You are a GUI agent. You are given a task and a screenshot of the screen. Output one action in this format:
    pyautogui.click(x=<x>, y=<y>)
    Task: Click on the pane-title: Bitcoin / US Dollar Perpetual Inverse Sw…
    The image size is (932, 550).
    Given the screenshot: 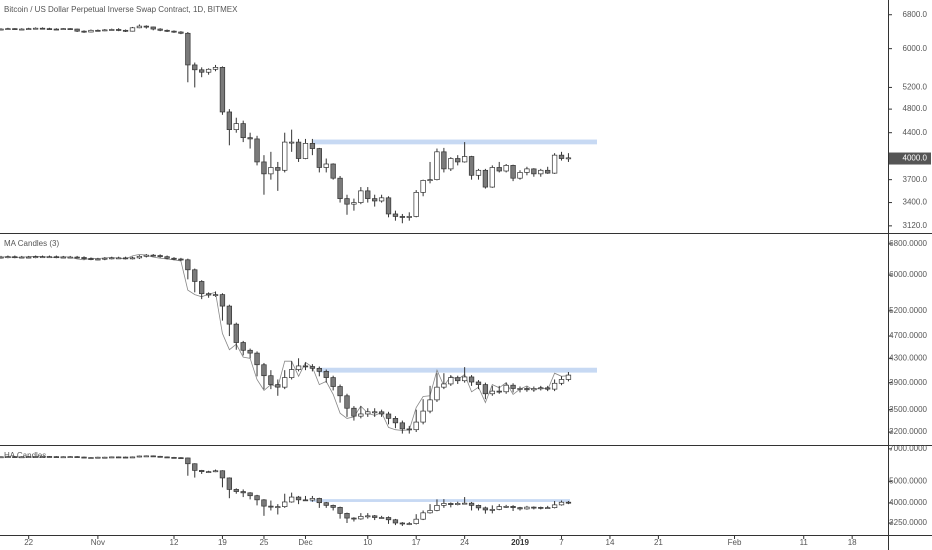 What is the action you would take?
    pyautogui.click(x=121, y=9)
    